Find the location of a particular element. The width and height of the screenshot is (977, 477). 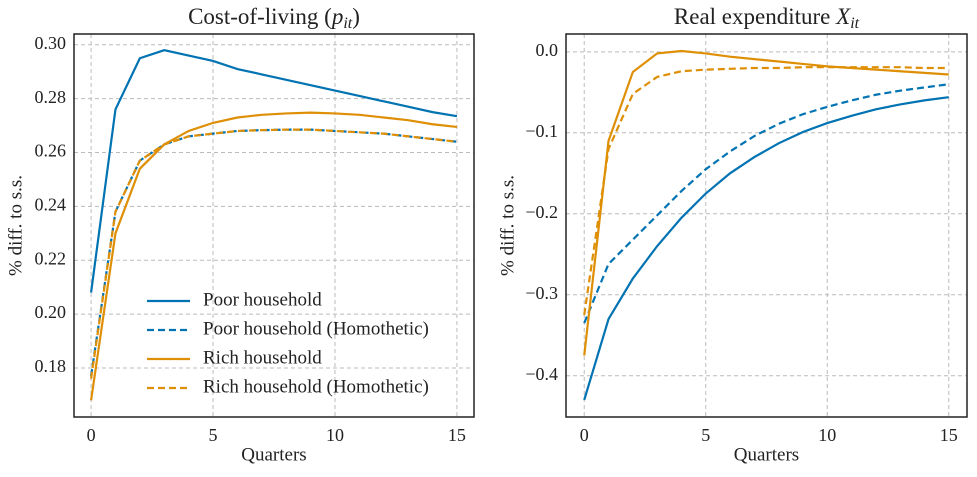

legend-label: Rich household is located at coordinates (262, 357).